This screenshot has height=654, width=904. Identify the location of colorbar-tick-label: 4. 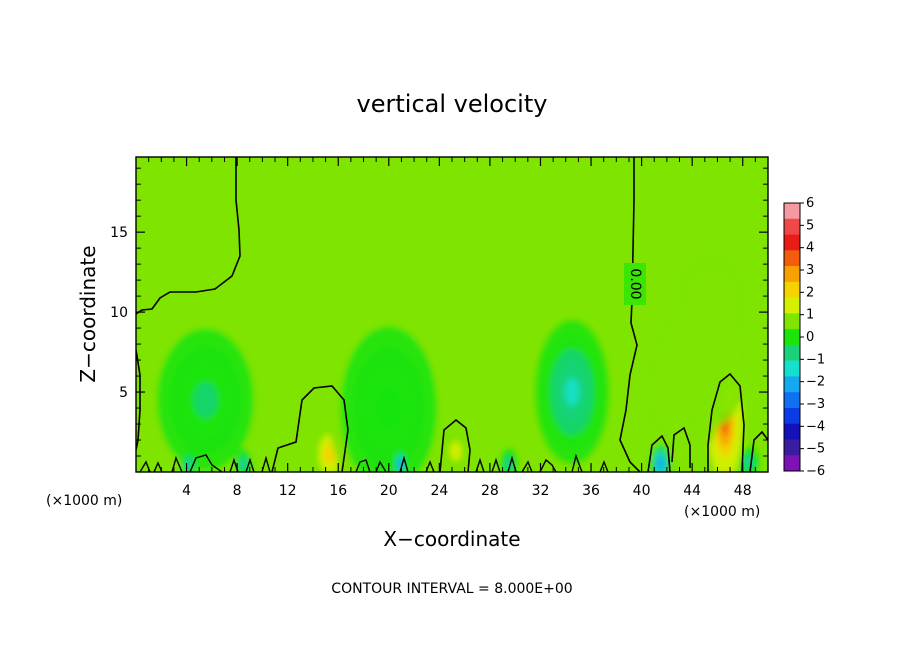
(810, 248).